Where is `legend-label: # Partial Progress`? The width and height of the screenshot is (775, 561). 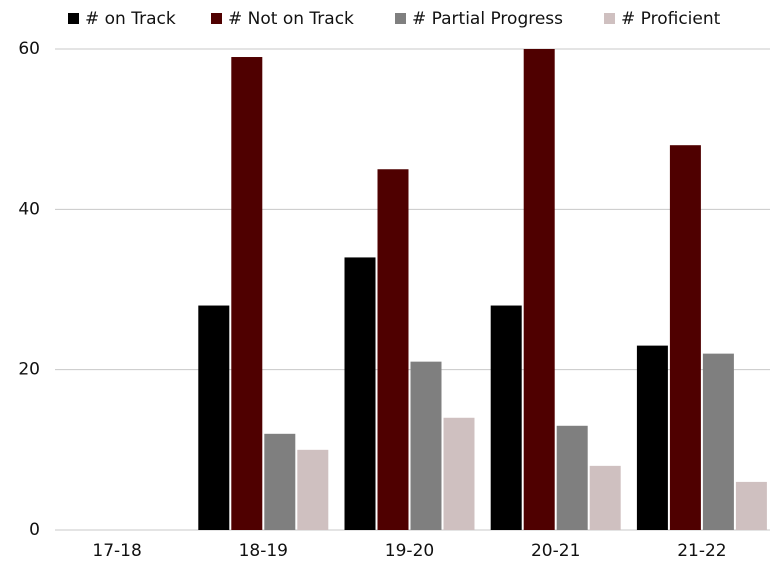 legend-label: # Partial Progress is located at coordinates (487, 19).